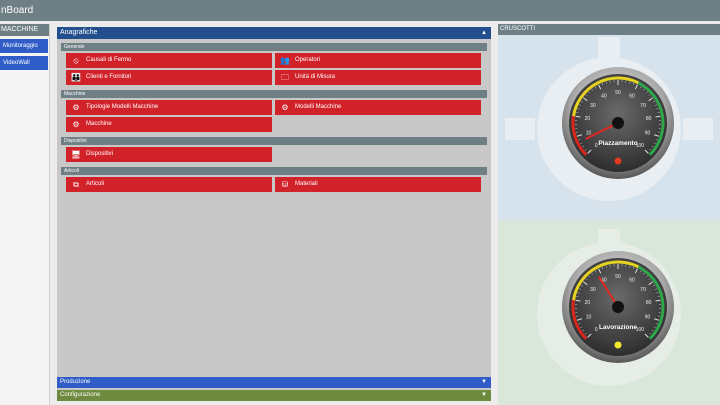  What do you see at coordinates (378, 77) in the screenshot?
I see `unita-button: 🗀 Unità di Misura` at bounding box center [378, 77].